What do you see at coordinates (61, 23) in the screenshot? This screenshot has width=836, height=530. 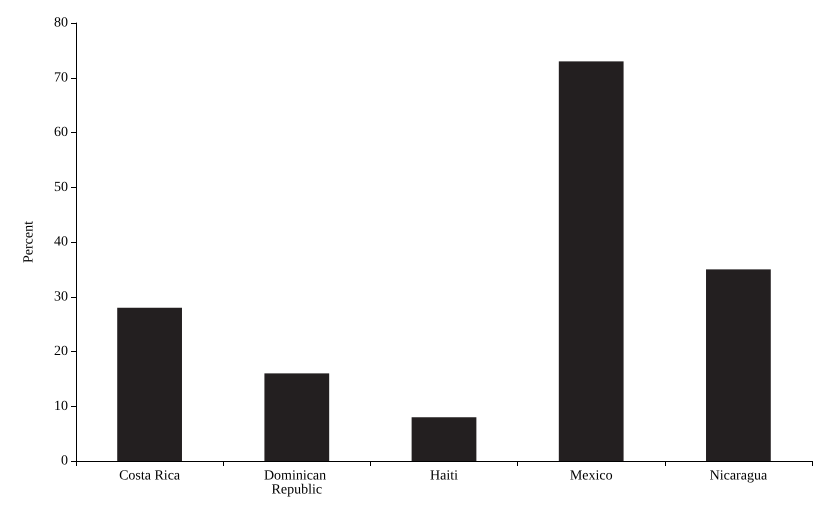 I see `y-tick-label: 80` at bounding box center [61, 23].